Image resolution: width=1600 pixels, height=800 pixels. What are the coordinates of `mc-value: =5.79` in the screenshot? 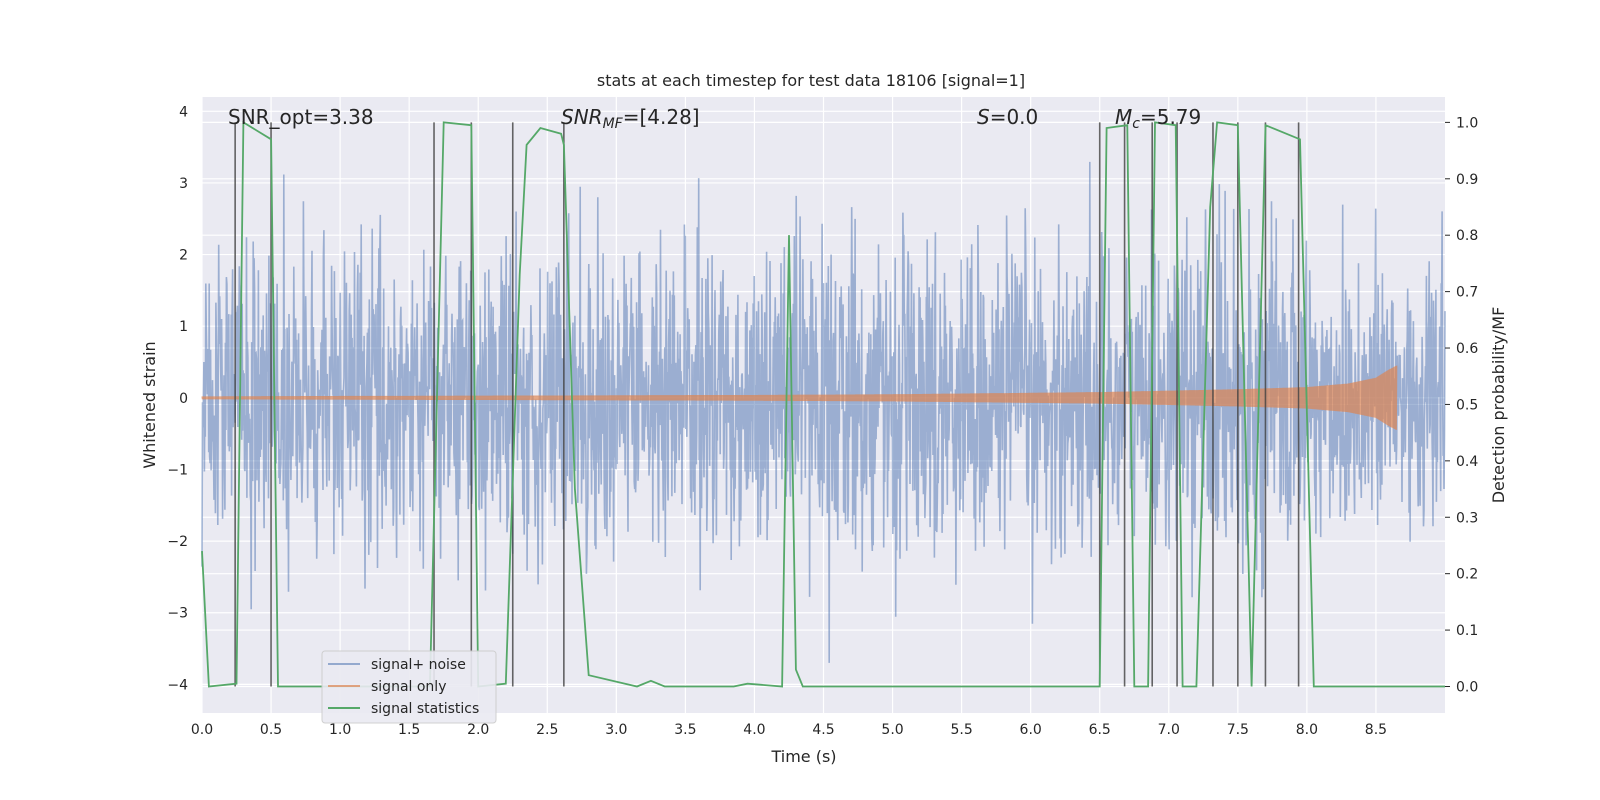 It's located at (1170, 117).